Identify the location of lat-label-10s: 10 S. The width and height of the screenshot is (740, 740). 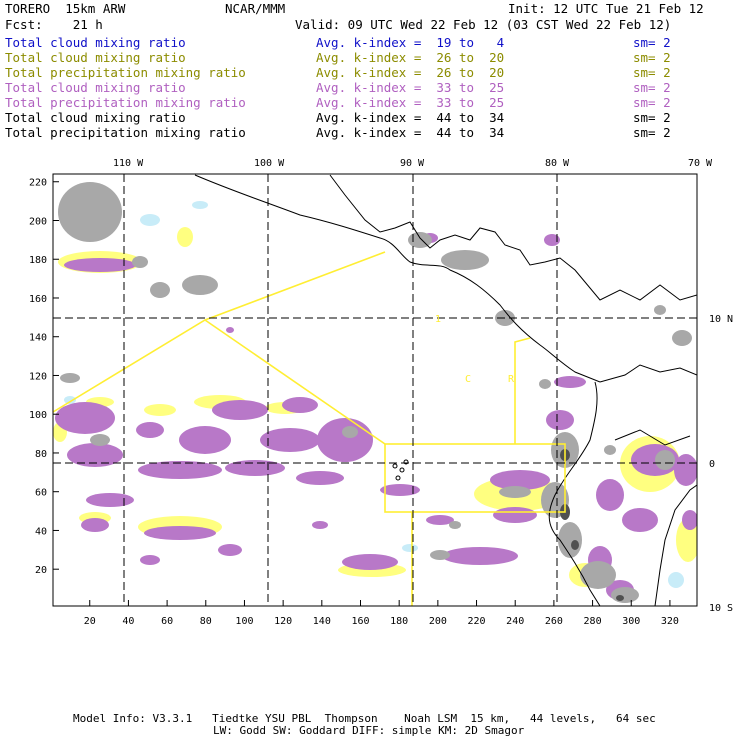
(721, 608).